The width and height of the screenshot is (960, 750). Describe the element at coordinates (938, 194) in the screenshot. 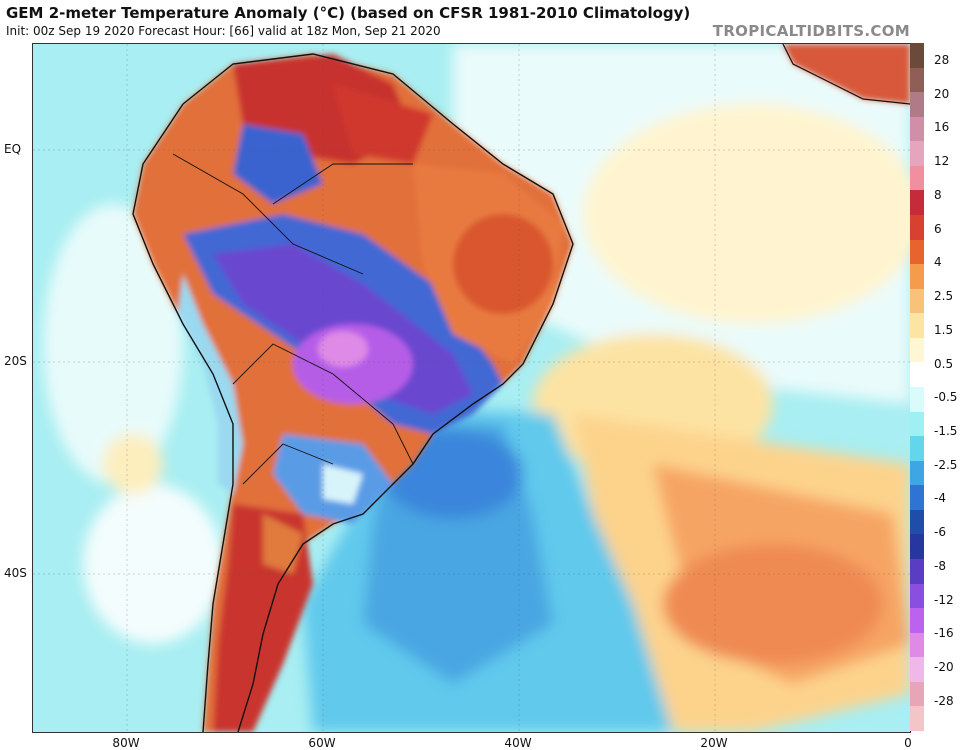

I see `legend-tick-label: 8` at that location.